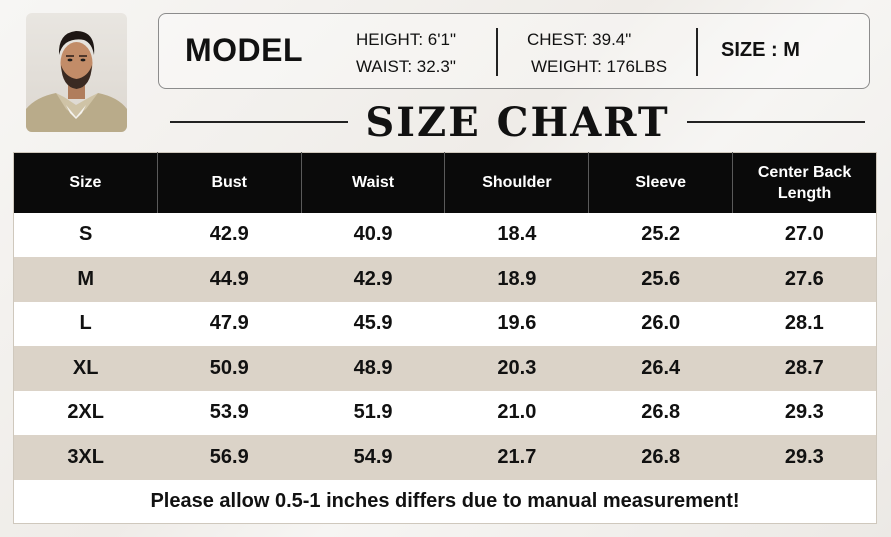 The image size is (891, 537). Describe the element at coordinates (373, 182) in the screenshot. I see `header-waist: Waist` at that location.